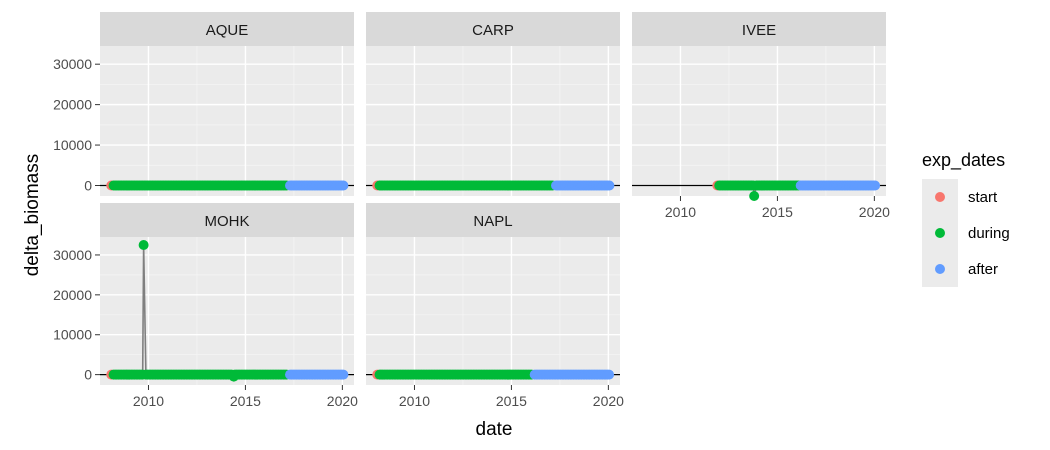 The height and width of the screenshot is (450, 1050). What do you see at coordinates (983, 197) in the screenshot?
I see `legend-label-start: start` at bounding box center [983, 197].